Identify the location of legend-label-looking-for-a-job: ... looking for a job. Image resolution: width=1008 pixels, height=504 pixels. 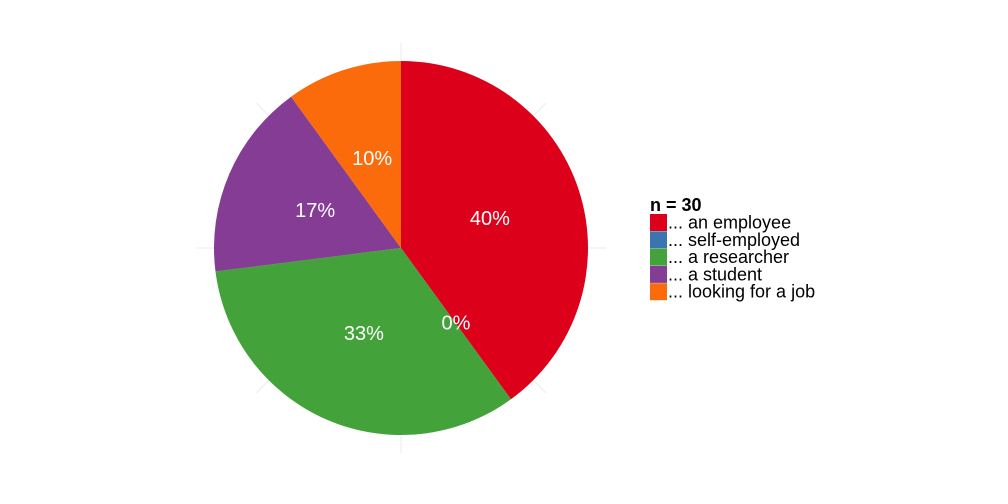
(741, 292).